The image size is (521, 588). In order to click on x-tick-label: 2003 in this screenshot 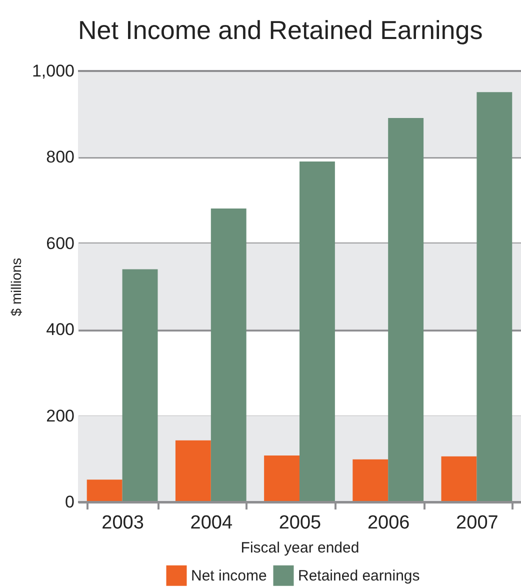, I will do `click(123, 523)`.